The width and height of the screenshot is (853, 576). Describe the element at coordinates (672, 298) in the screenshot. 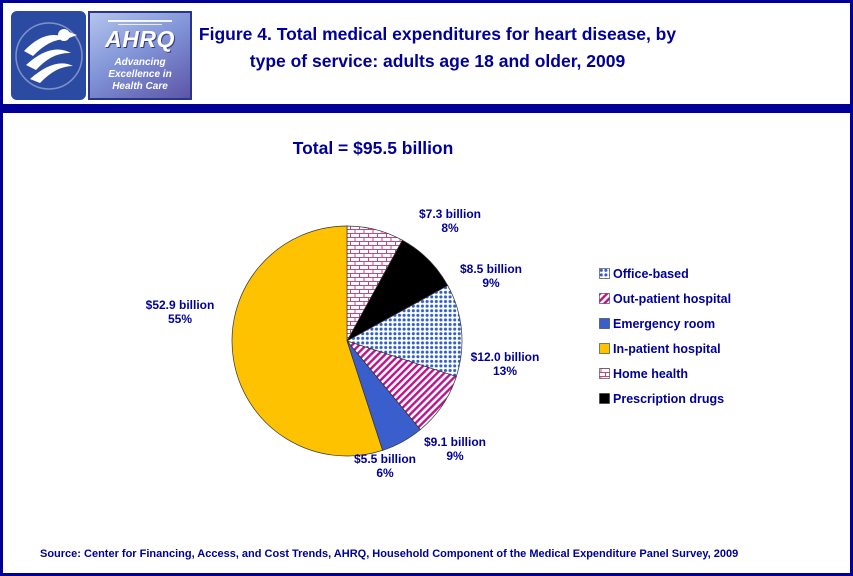

I see `legend-label: Out-patient hospital` at that location.